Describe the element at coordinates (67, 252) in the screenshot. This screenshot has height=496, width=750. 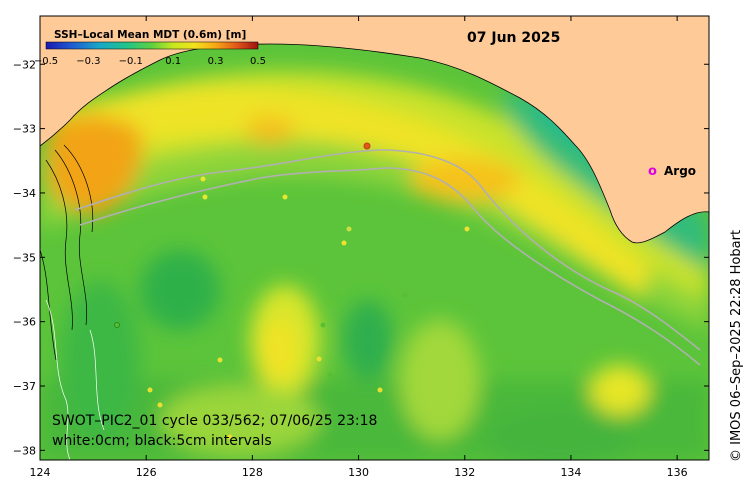
I see `black-contours` at that location.